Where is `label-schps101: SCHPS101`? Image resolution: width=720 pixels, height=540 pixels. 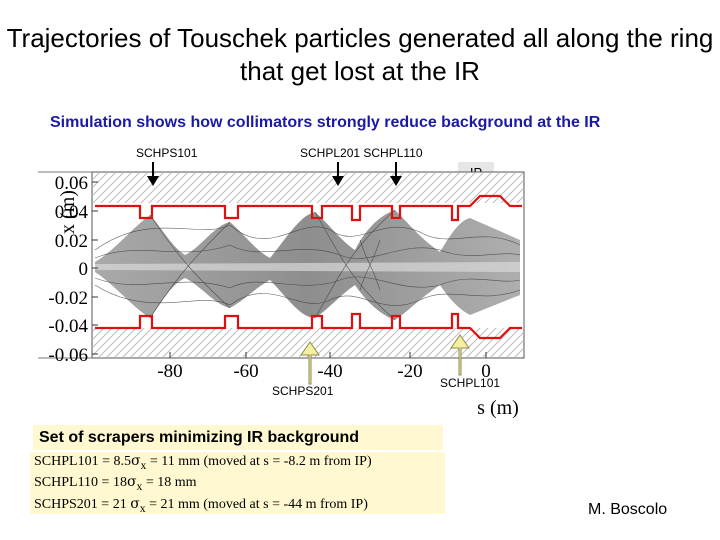
label-schps101: SCHPS101 is located at coordinates (167, 153).